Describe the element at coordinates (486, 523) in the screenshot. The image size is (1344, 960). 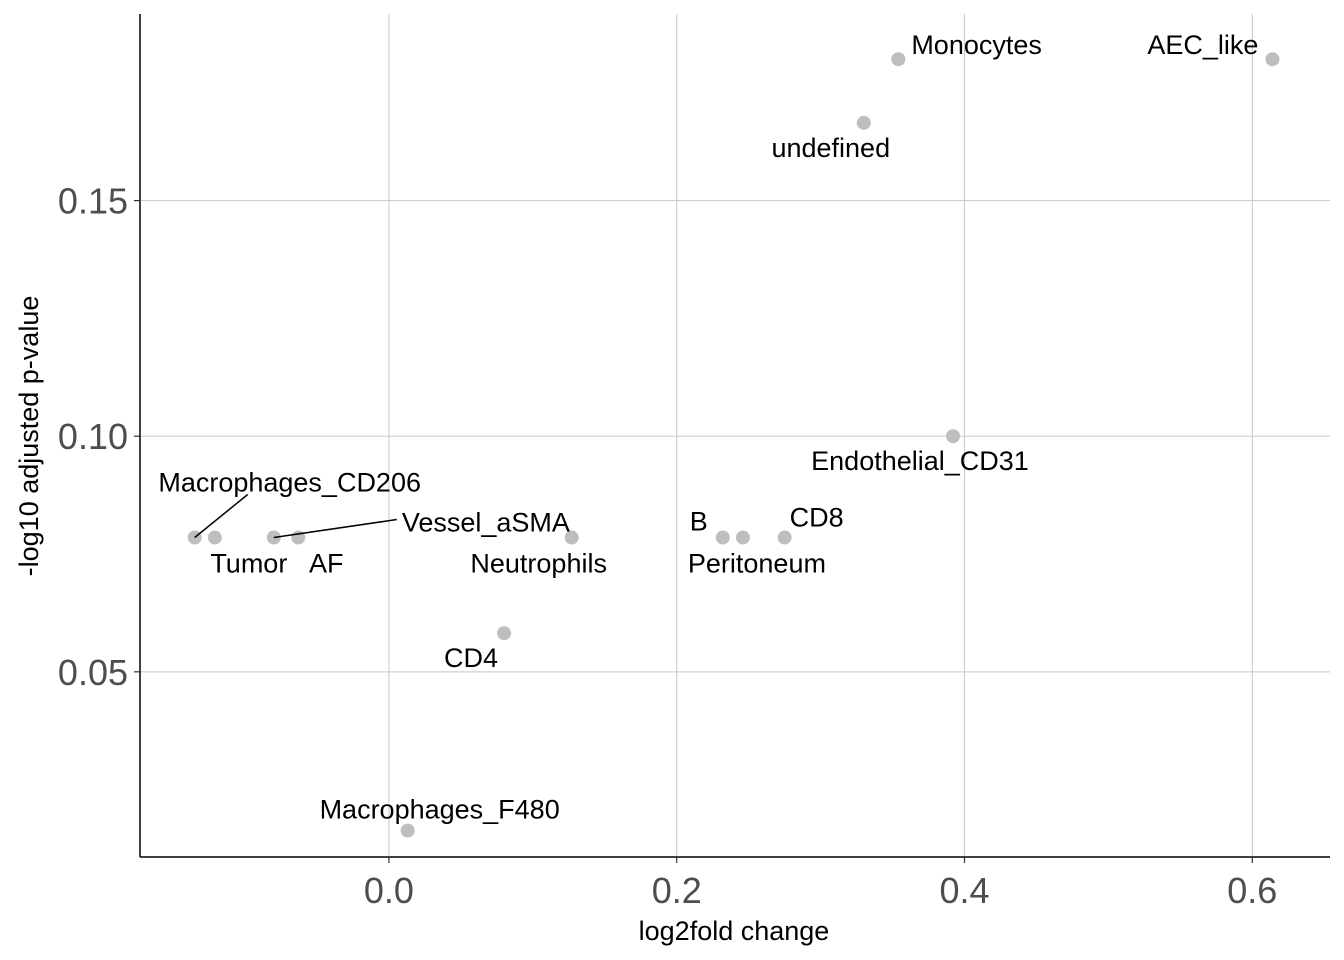
I see `point-label: Vessel_aSMA` at that location.